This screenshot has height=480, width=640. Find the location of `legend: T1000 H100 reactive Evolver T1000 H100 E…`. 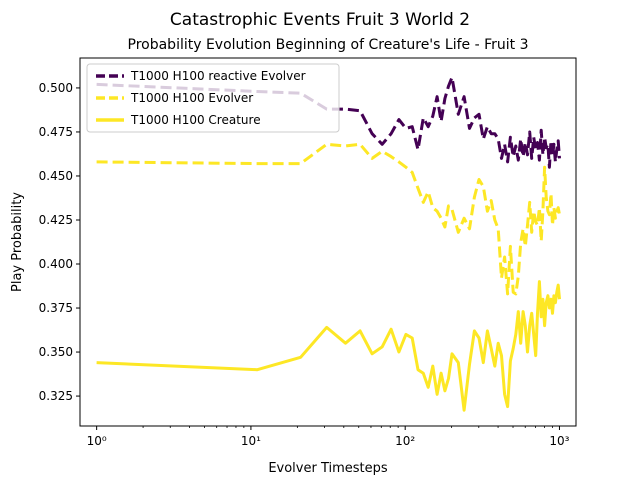

legend: T1000 H100 reactive Evolver T1000 H100 E… is located at coordinates (213, 98).